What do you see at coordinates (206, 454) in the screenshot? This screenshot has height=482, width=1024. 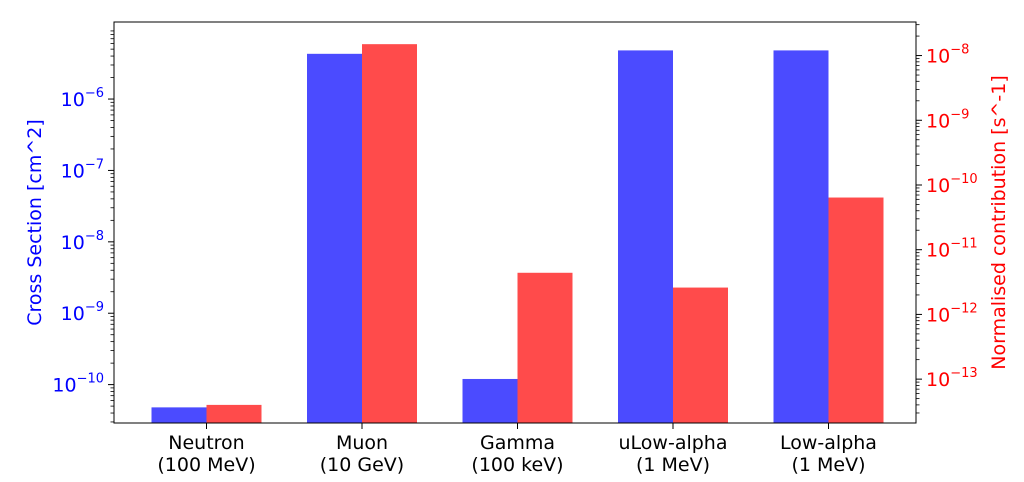 I see `category-tick-label: Neutron (100 MeV)` at bounding box center [206, 454].